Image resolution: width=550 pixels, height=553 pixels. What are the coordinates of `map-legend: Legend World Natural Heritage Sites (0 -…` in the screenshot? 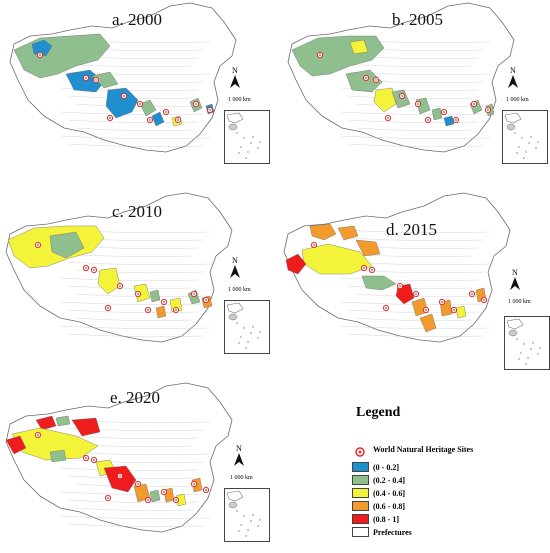 It's located at (447, 475).